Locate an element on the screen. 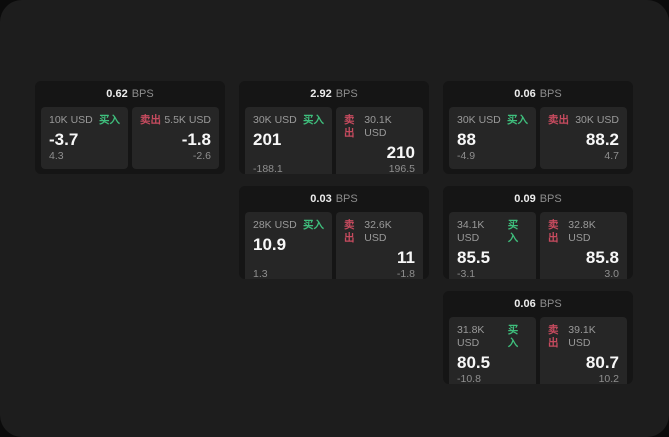  buy-price: 88 is located at coordinates (466, 139).